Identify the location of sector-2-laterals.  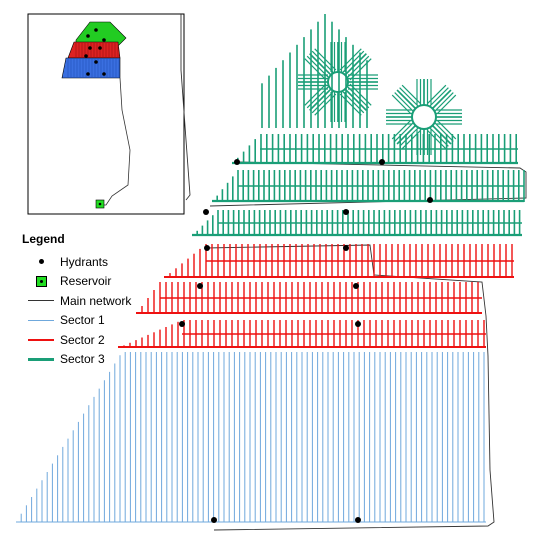
(316, 296).